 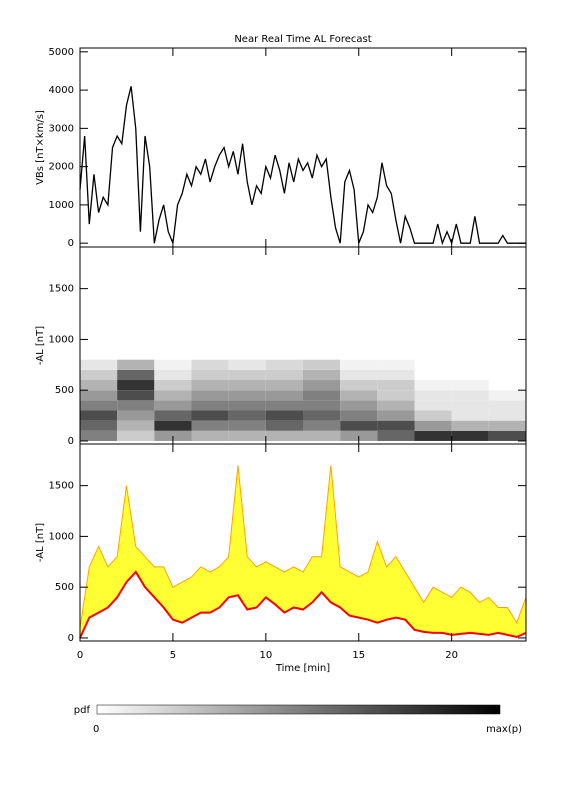 I want to click on colorbar-min-label: 0, so click(x=96, y=729).